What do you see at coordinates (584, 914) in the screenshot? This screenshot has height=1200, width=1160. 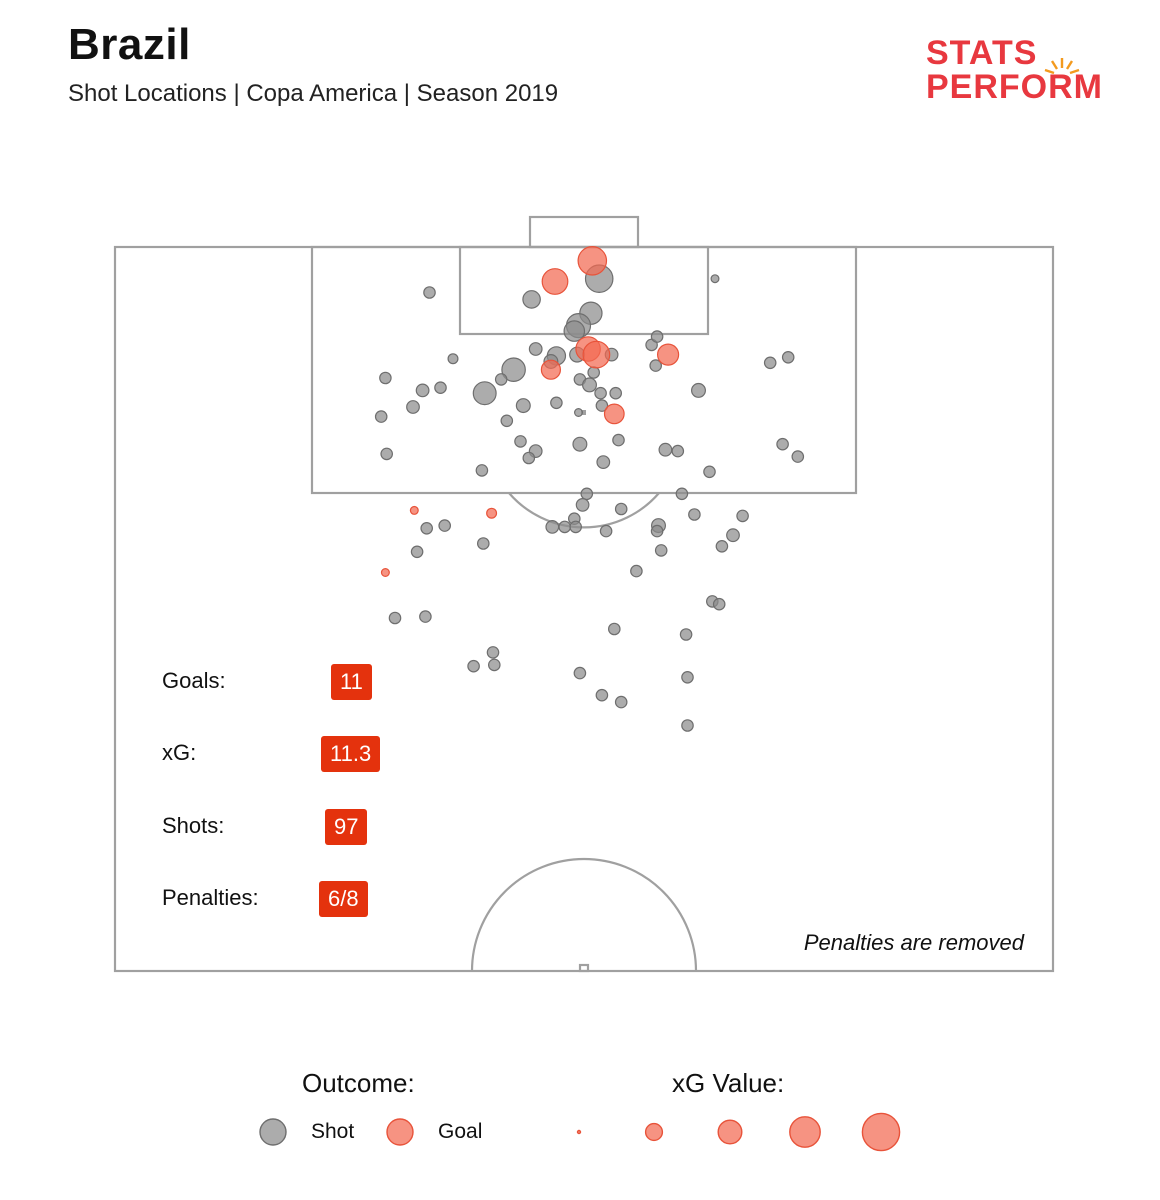 I see `center-circle` at bounding box center [584, 914].